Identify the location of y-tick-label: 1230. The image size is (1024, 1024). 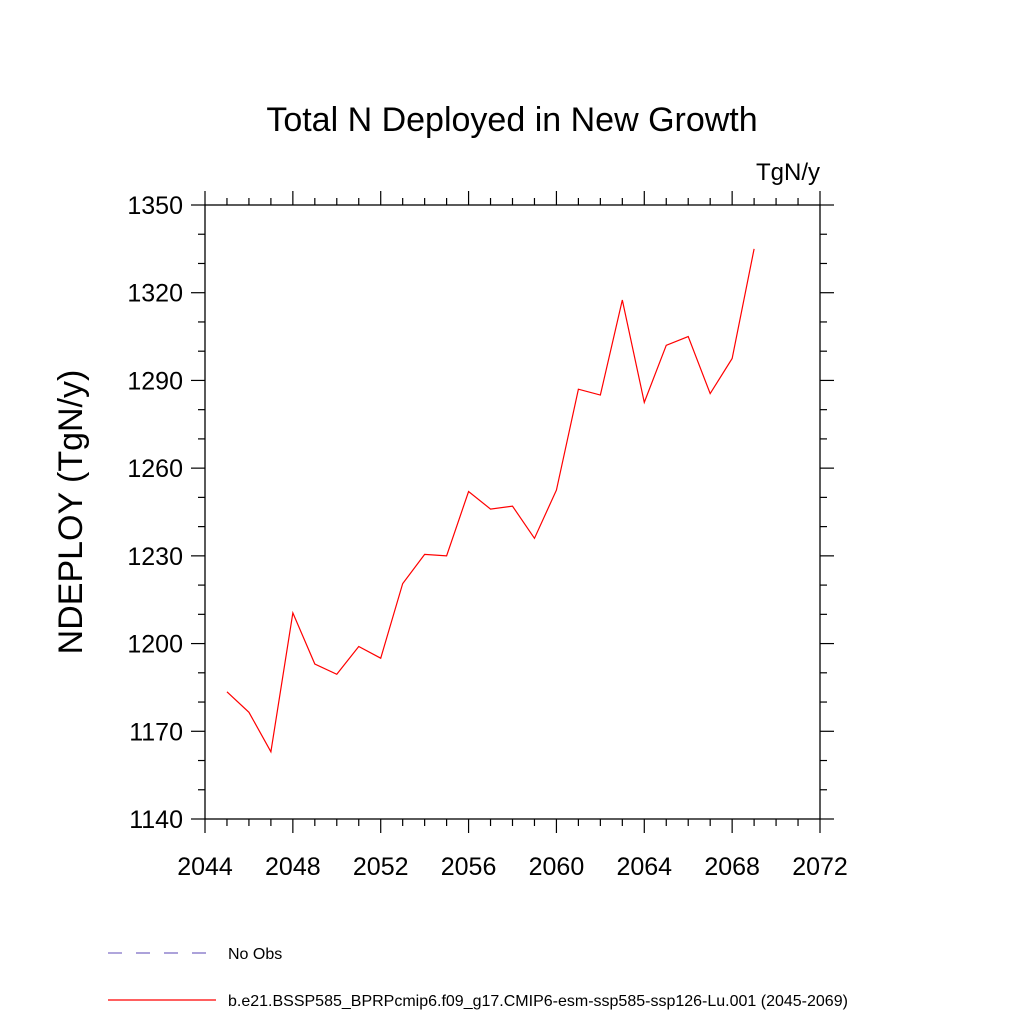
(155, 557).